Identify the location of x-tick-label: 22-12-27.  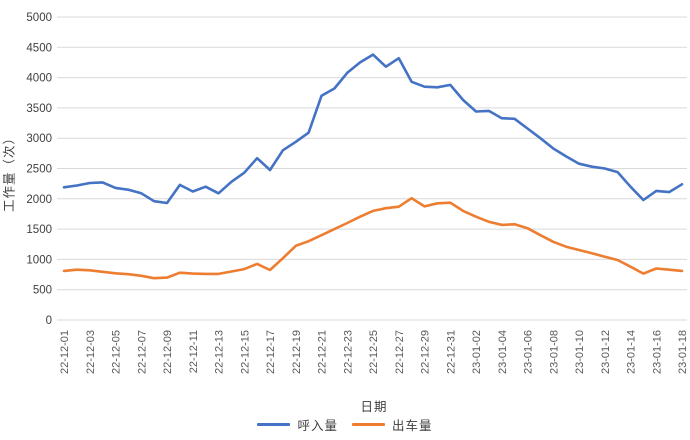
(400, 352).